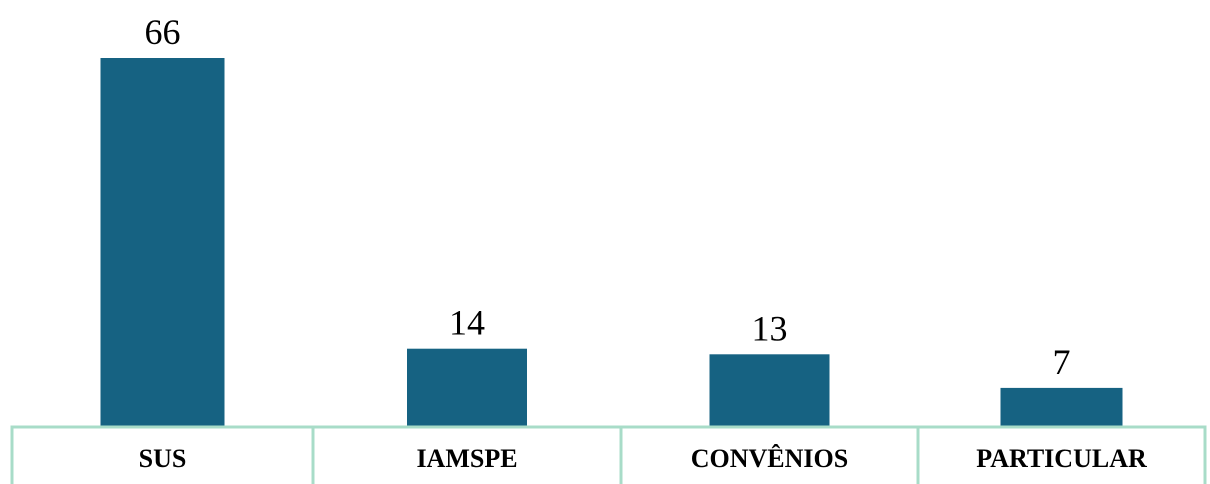 The width and height of the screenshot is (1210, 484). I want to click on bar-value-label: 14, so click(467, 323).